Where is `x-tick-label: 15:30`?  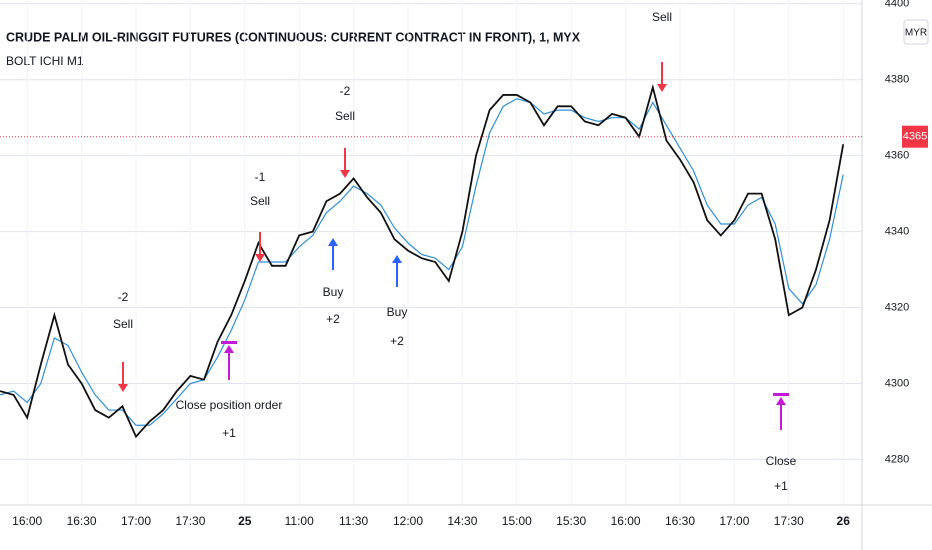
x-tick-label: 15:30 is located at coordinates (571, 521).